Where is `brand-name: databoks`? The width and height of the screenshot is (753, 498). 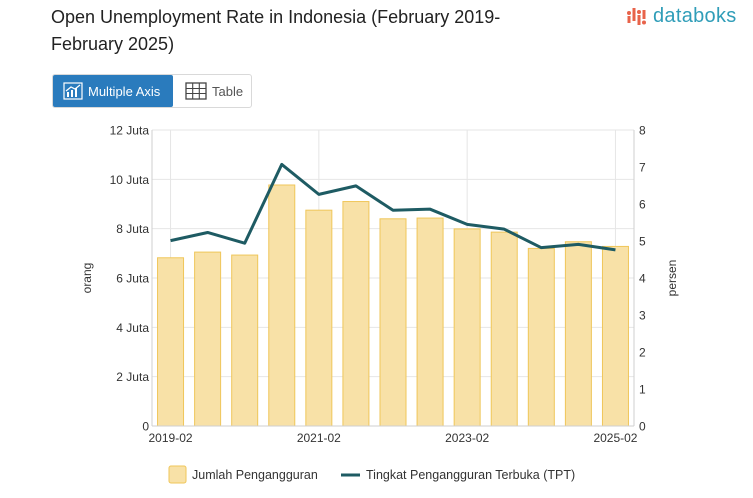
brand-name: databoks is located at coordinates (695, 15).